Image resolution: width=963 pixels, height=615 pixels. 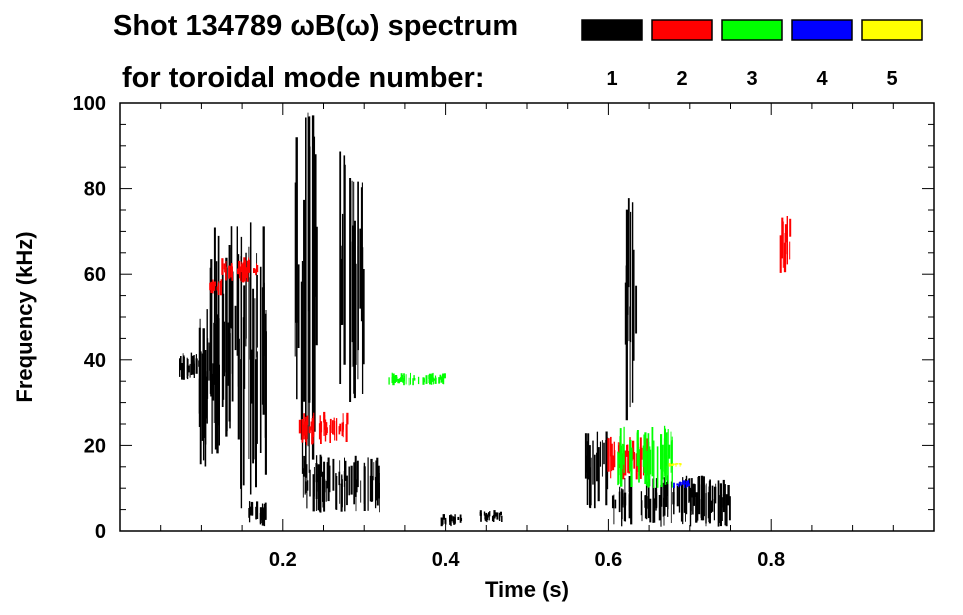 I want to click on y-tick-label: 100, so click(x=89, y=104).